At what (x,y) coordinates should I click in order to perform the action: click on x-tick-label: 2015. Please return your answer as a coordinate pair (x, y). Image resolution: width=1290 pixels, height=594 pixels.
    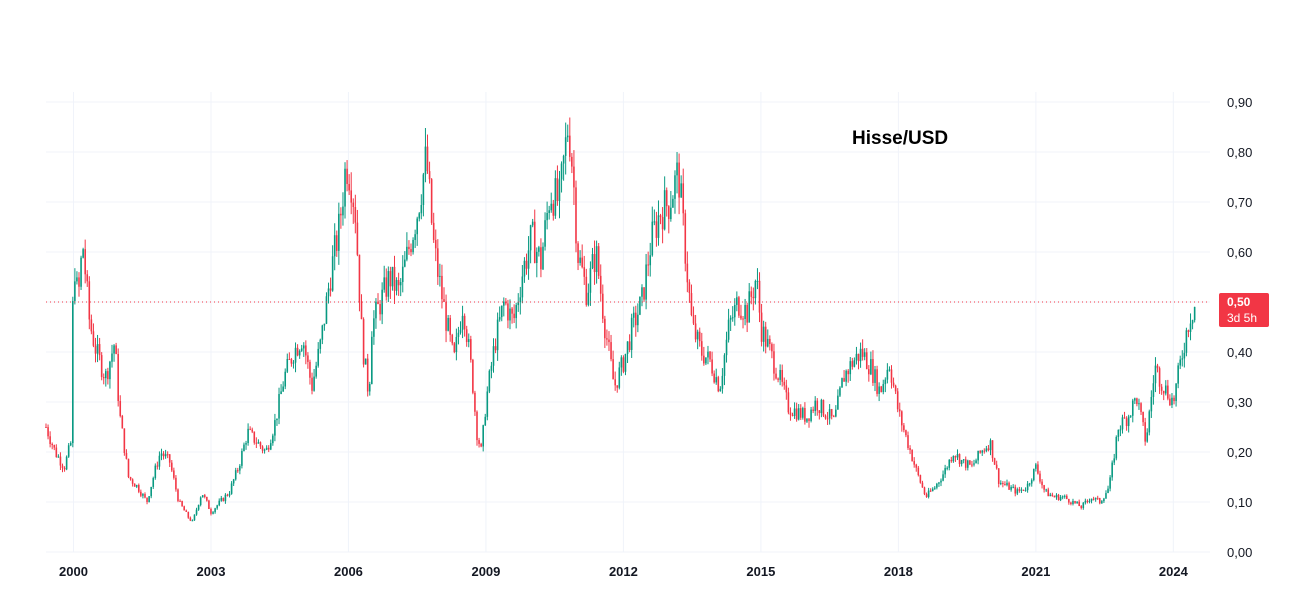
    Looking at the image, I should click on (760, 571).